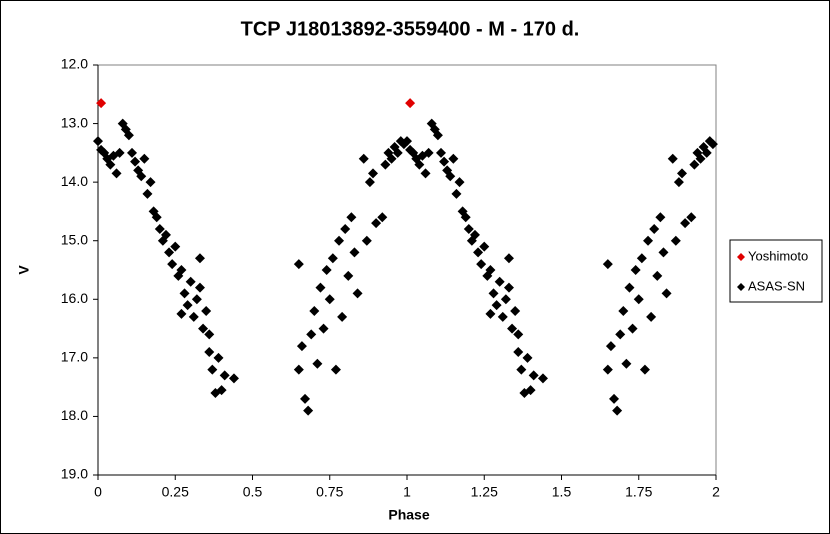 The image size is (830, 534). I want to click on legend-label: Yoshimoto, so click(778, 255).